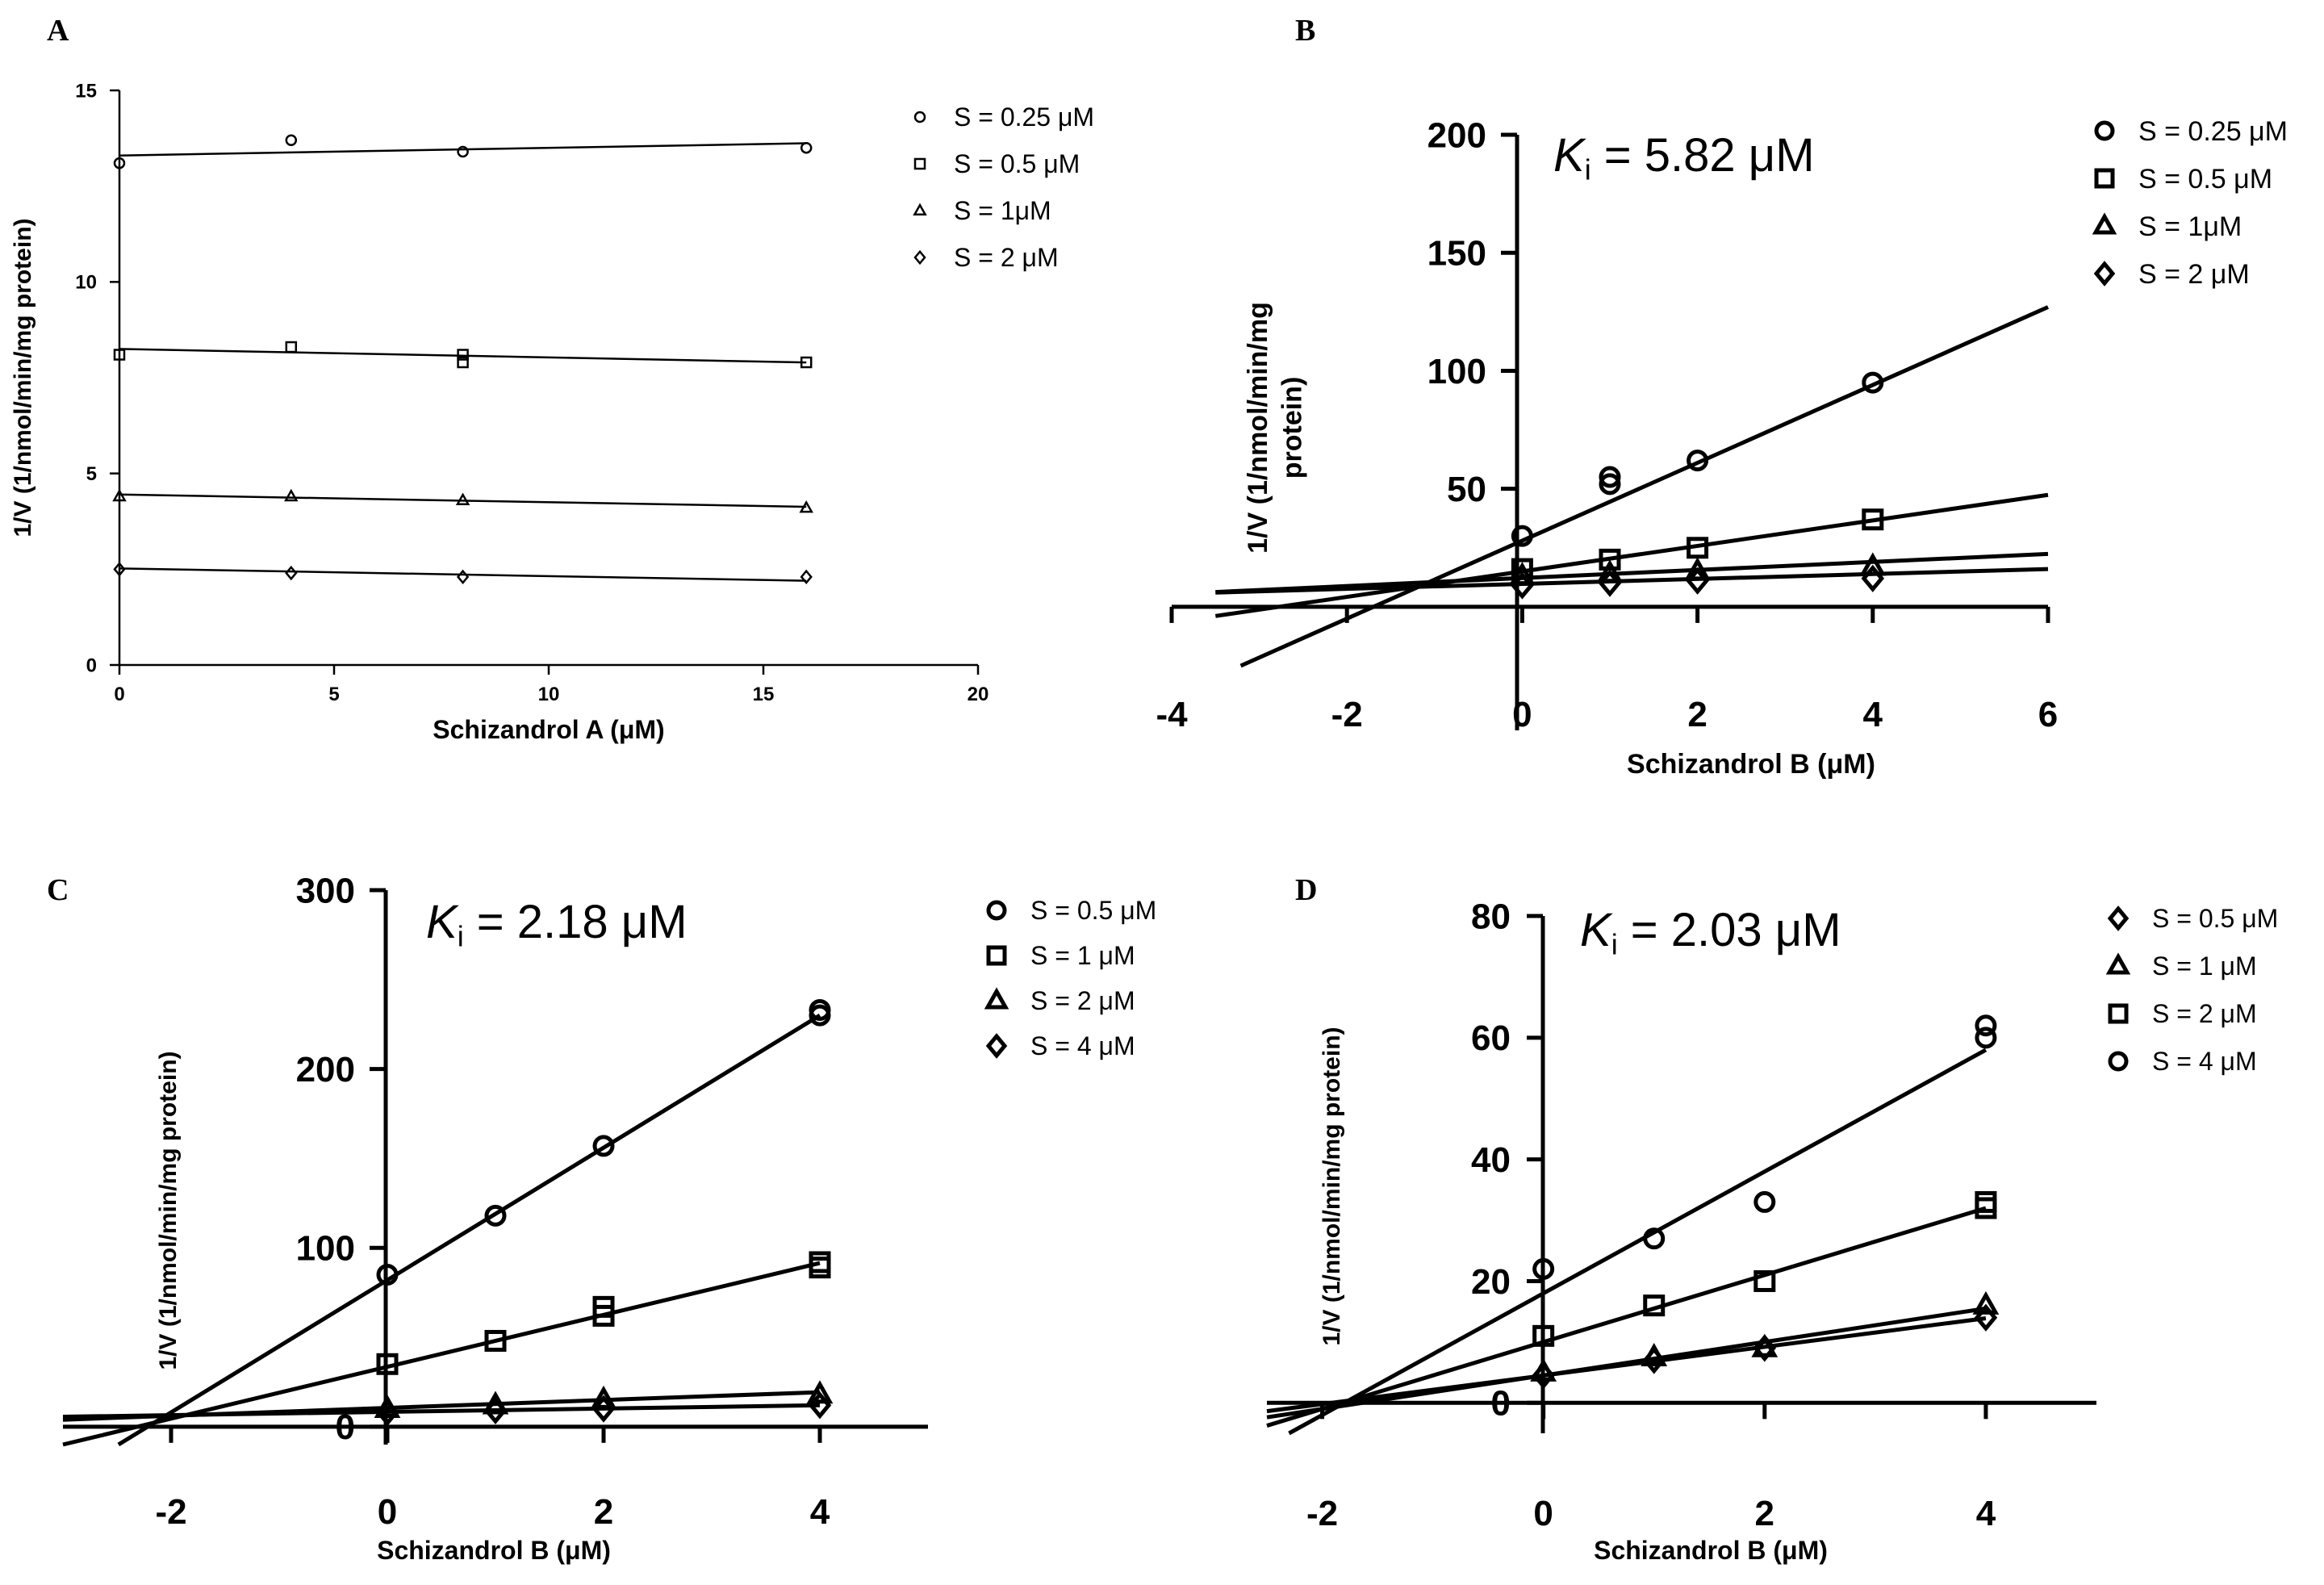  What do you see at coordinates (1456, 254) in the screenshot?
I see `y-tick-label: 150` at bounding box center [1456, 254].